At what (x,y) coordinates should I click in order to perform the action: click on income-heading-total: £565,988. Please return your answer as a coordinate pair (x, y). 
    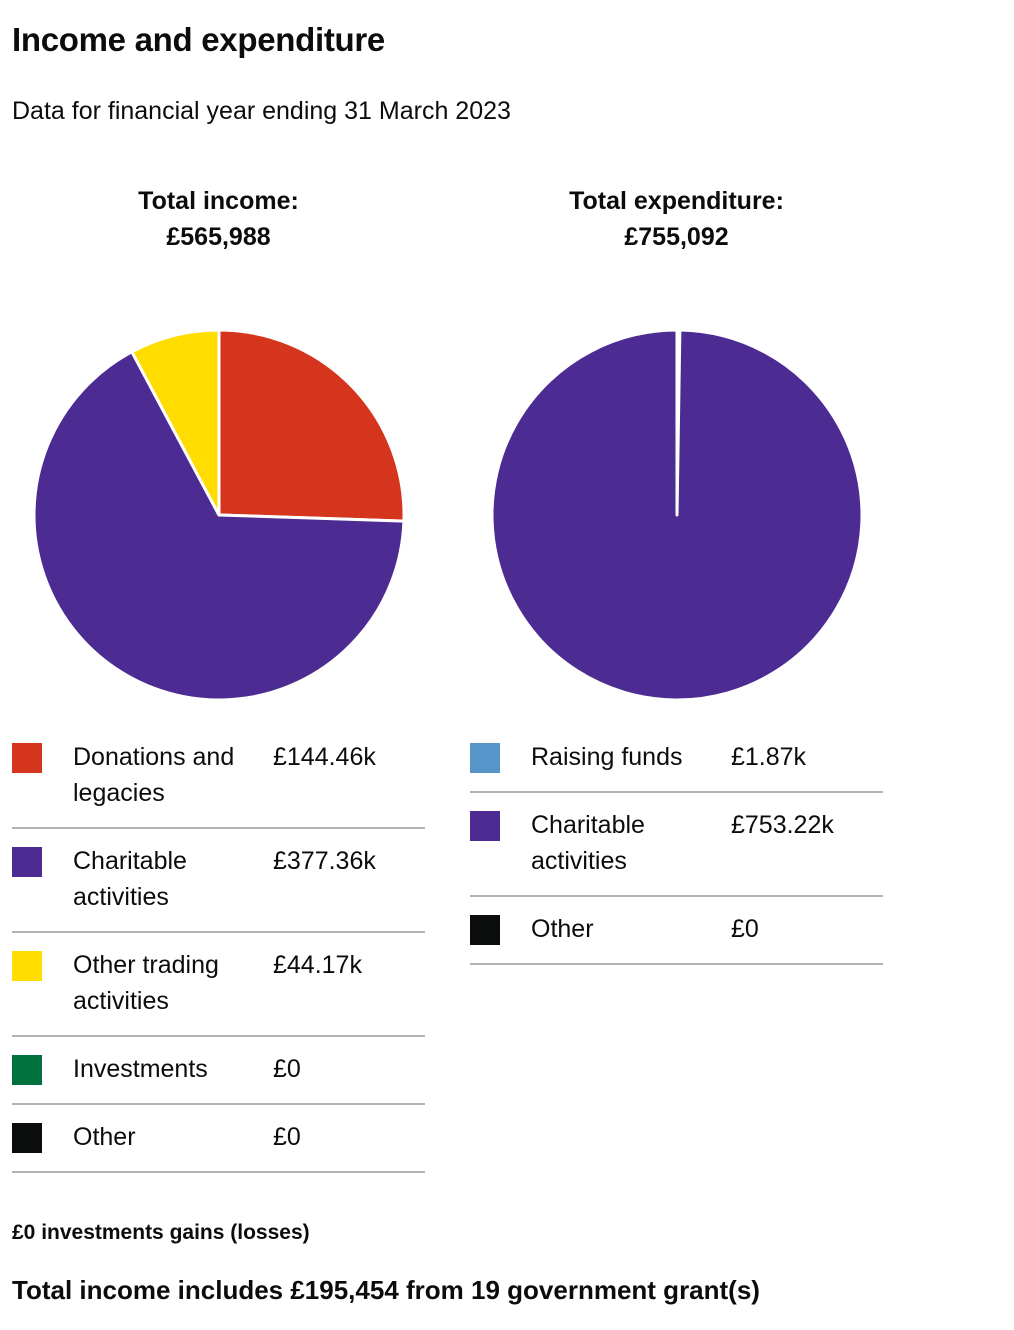
    Looking at the image, I should click on (218, 237).